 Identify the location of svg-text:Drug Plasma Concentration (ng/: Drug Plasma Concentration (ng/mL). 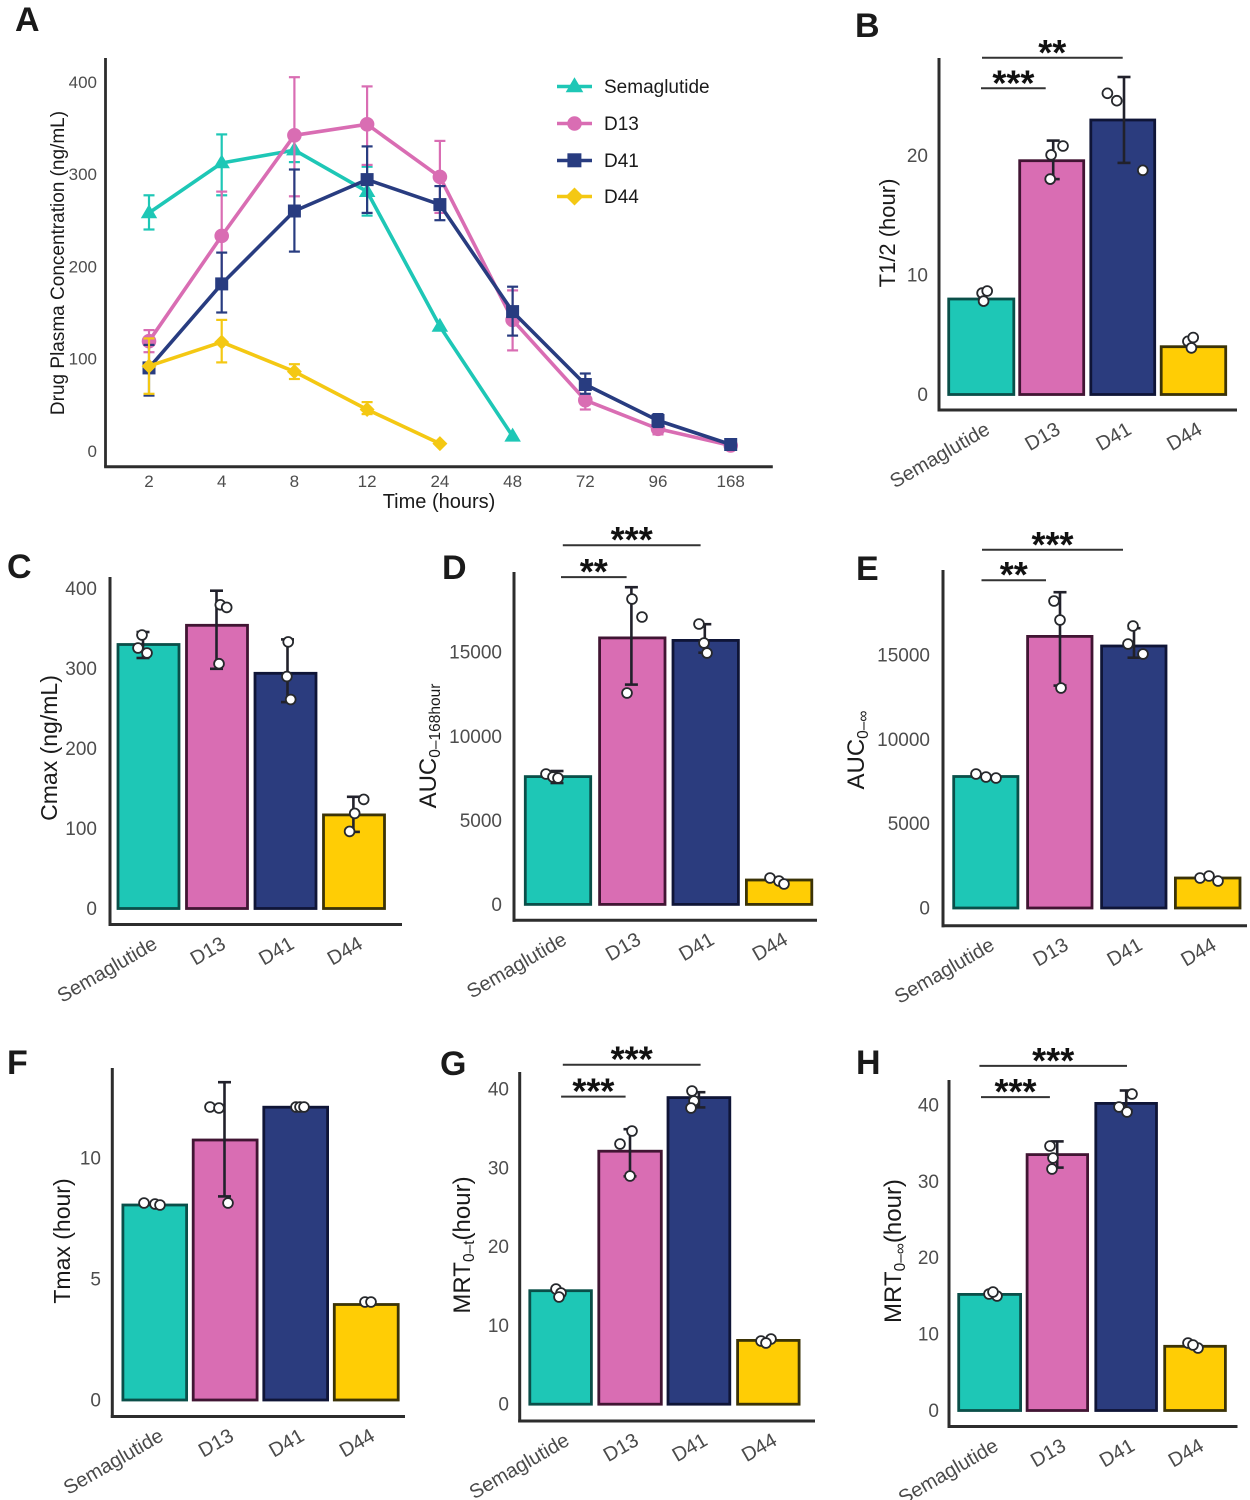
(58, 263).